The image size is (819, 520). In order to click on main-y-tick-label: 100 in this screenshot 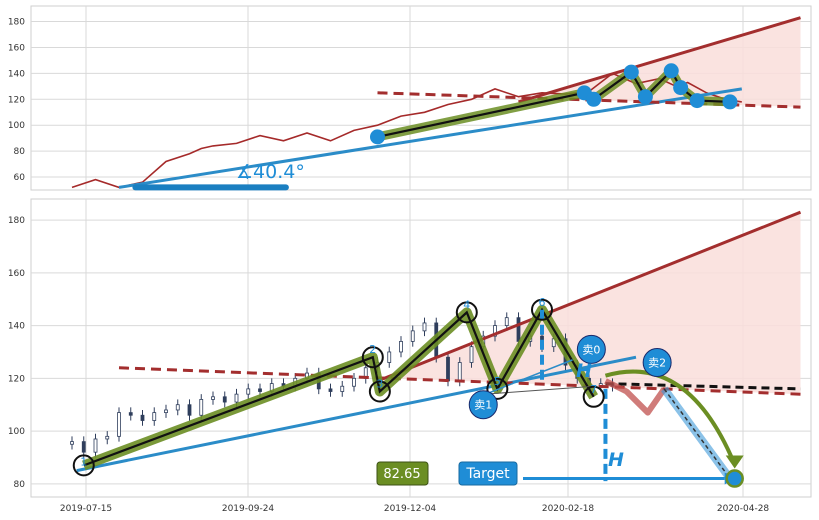, I will do `click(16, 432)`.